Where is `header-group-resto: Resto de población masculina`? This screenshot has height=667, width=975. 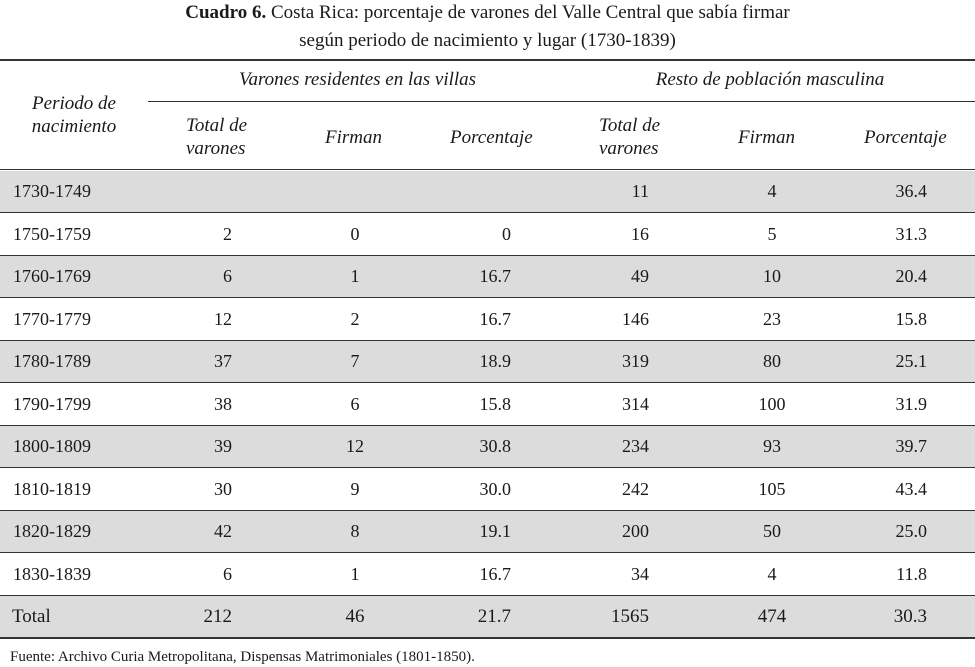 header-group-resto: Resto de población masculina is located at coordinates (770, 79).